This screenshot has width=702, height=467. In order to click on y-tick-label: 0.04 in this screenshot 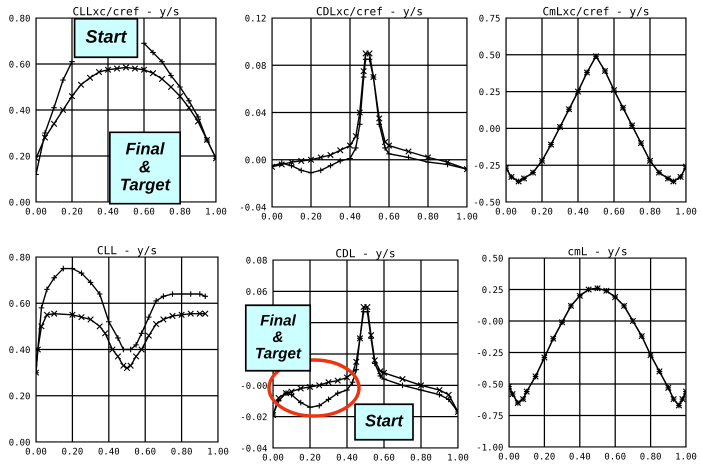, I will do `click(255, 112)`.